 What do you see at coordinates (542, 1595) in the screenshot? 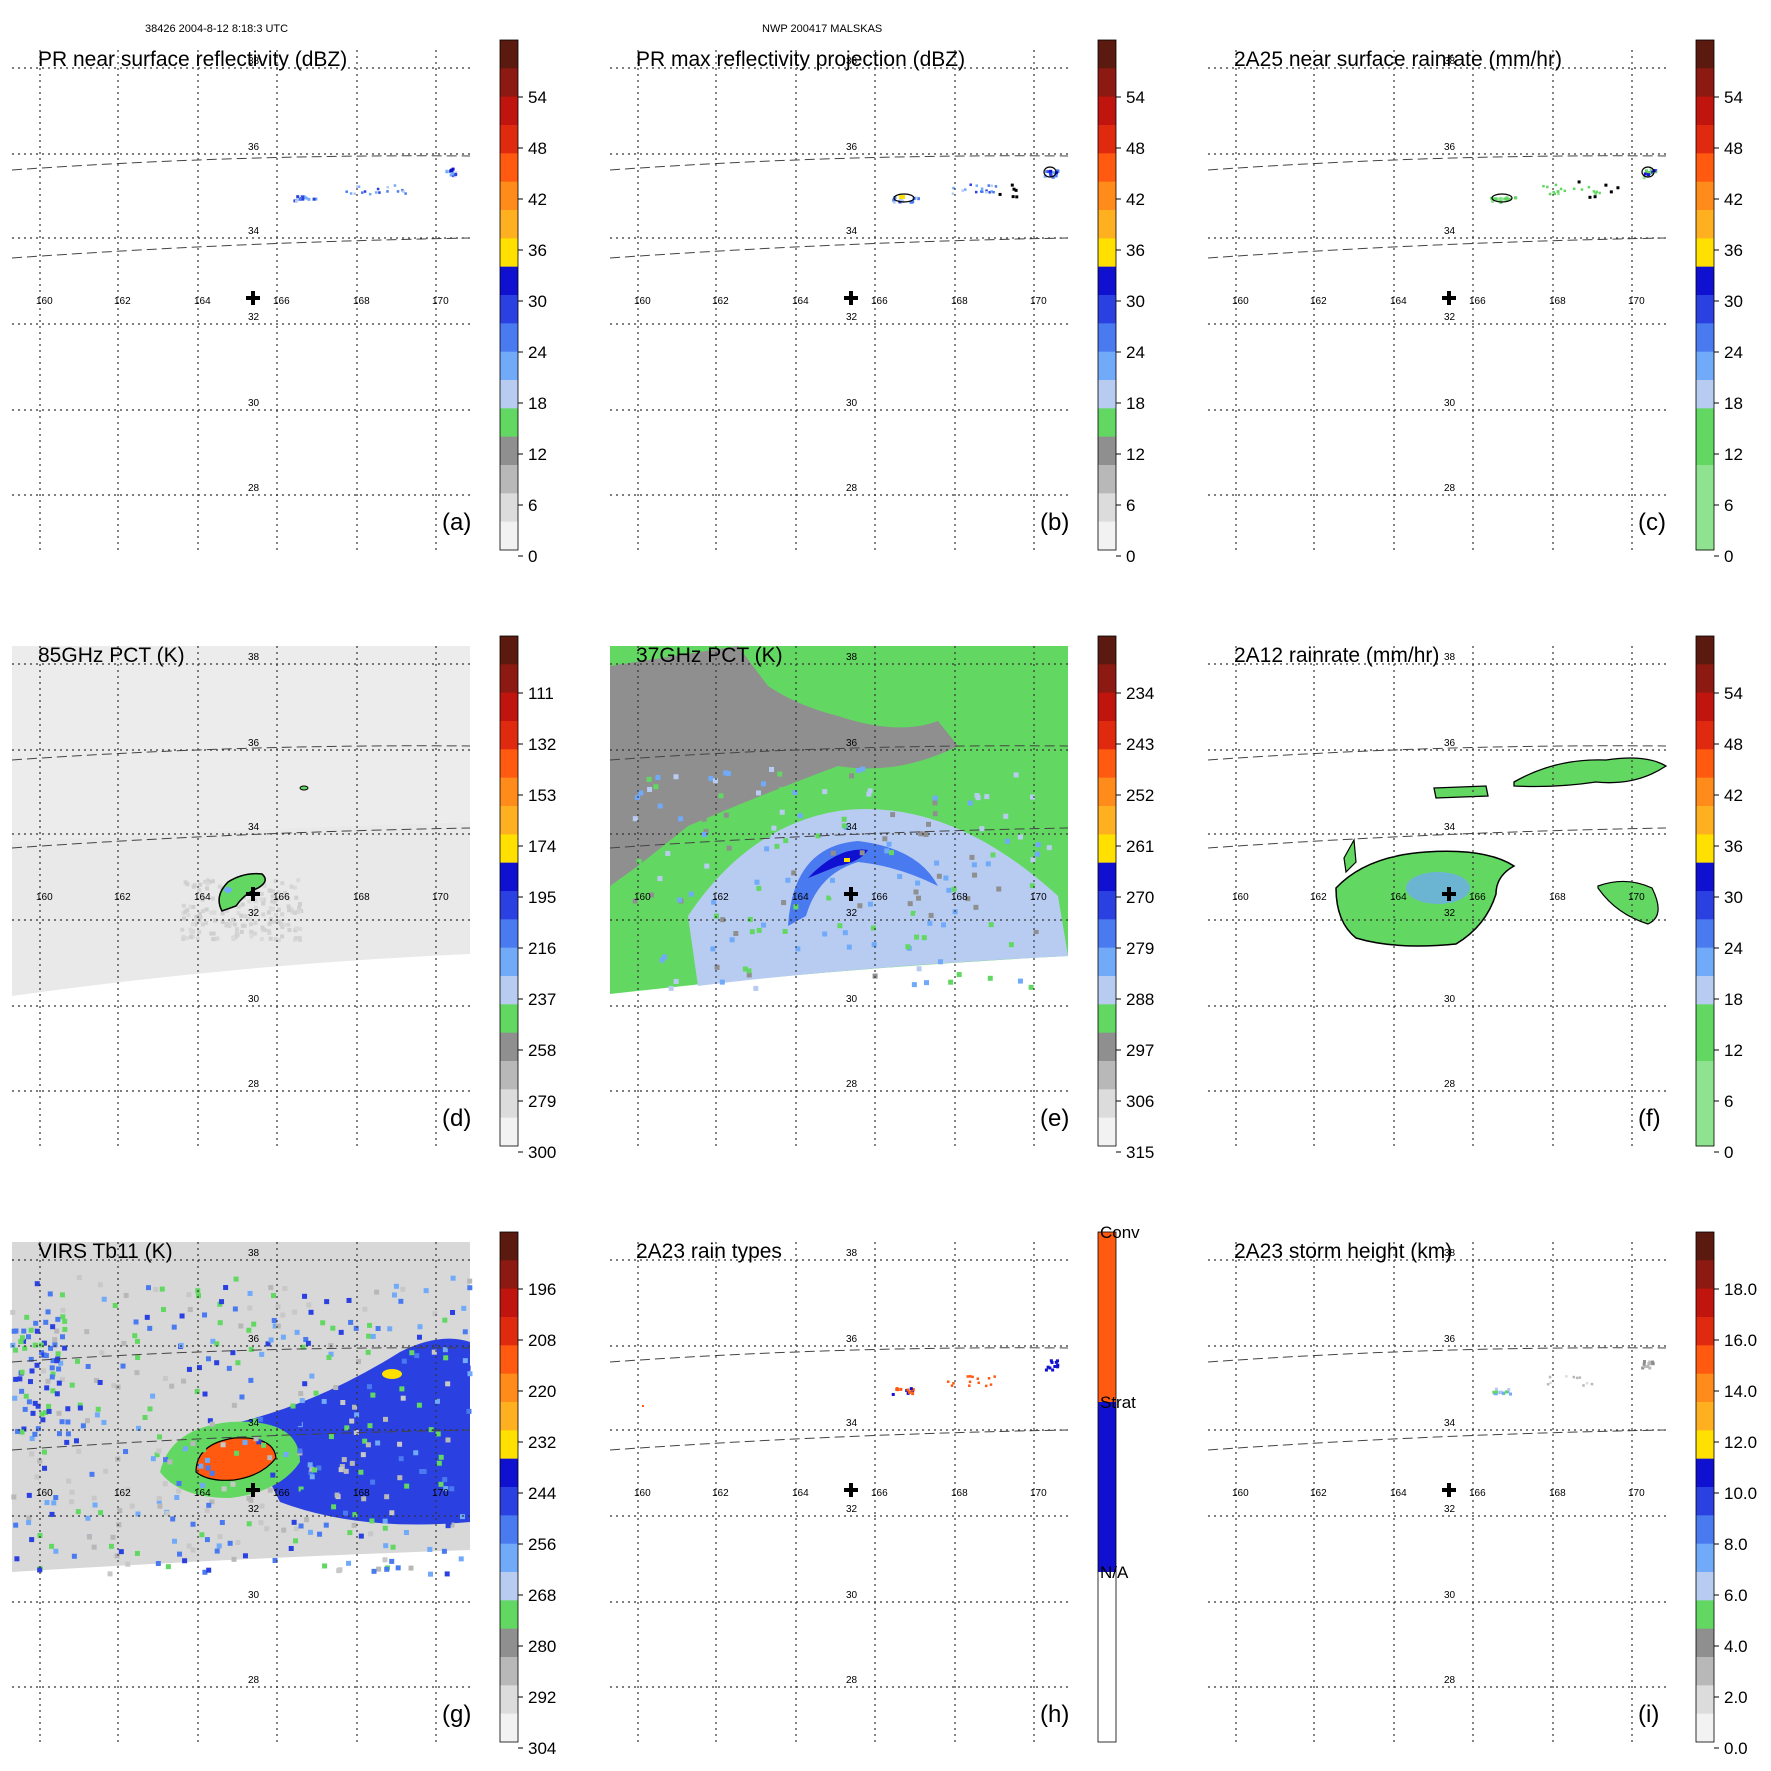
I see `colorbar-label: 268` at bounding box center [542, 1595].